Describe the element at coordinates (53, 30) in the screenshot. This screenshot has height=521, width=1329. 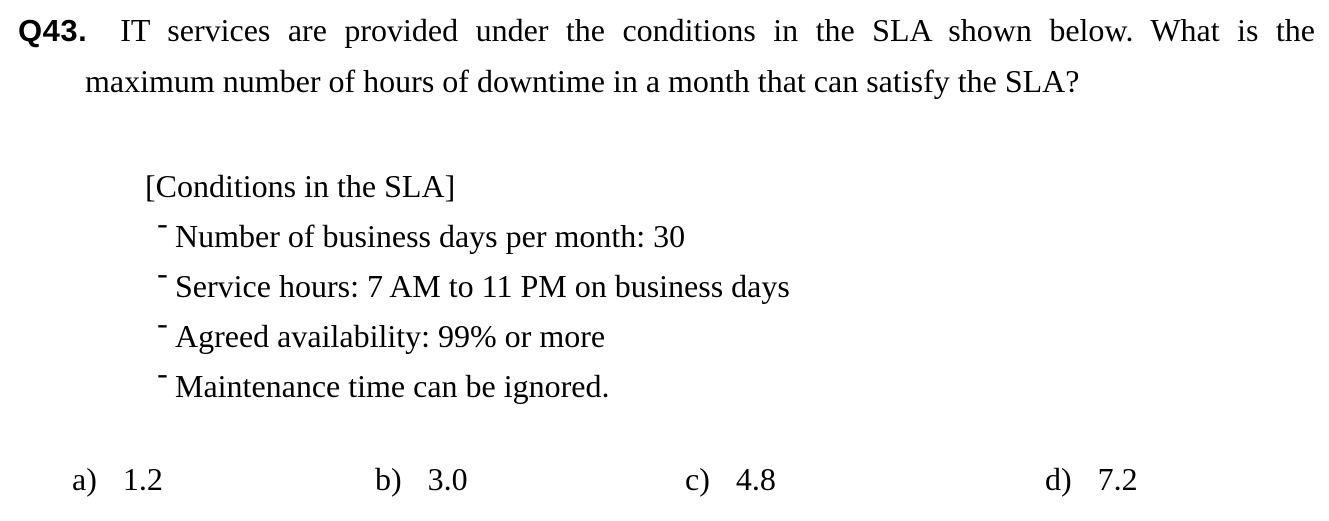
I see `question-number: Q43.` at that location.